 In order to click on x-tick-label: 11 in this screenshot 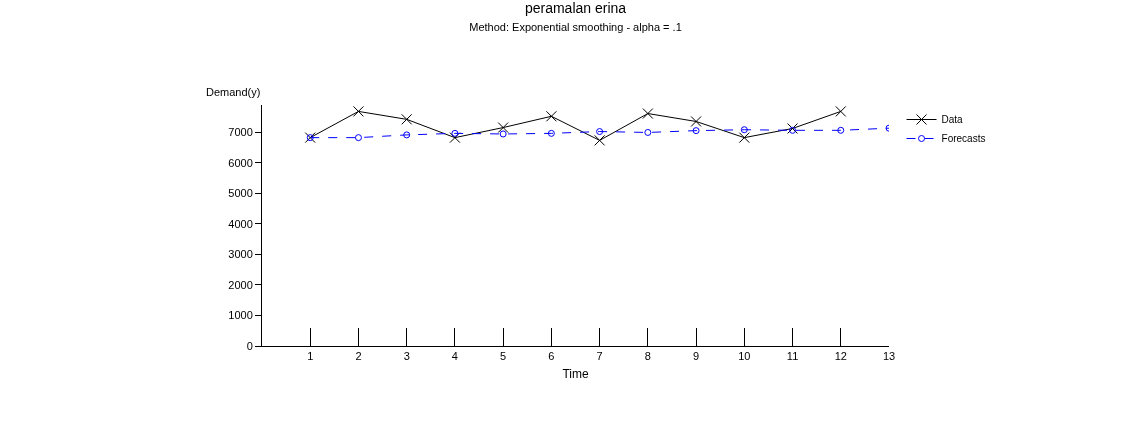, I will do `click(792, 356)`.